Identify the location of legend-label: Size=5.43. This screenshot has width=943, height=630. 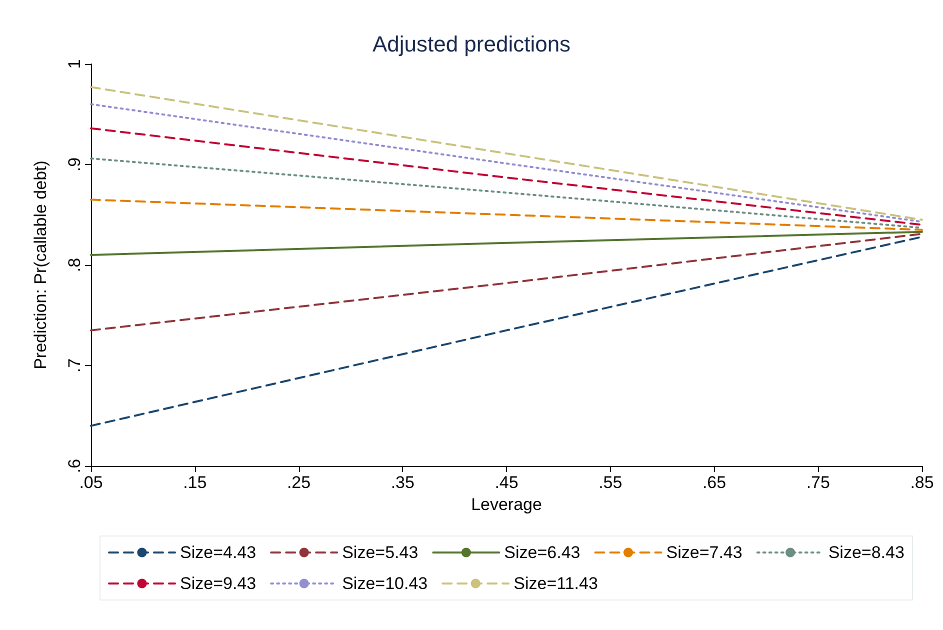
(380, 552).